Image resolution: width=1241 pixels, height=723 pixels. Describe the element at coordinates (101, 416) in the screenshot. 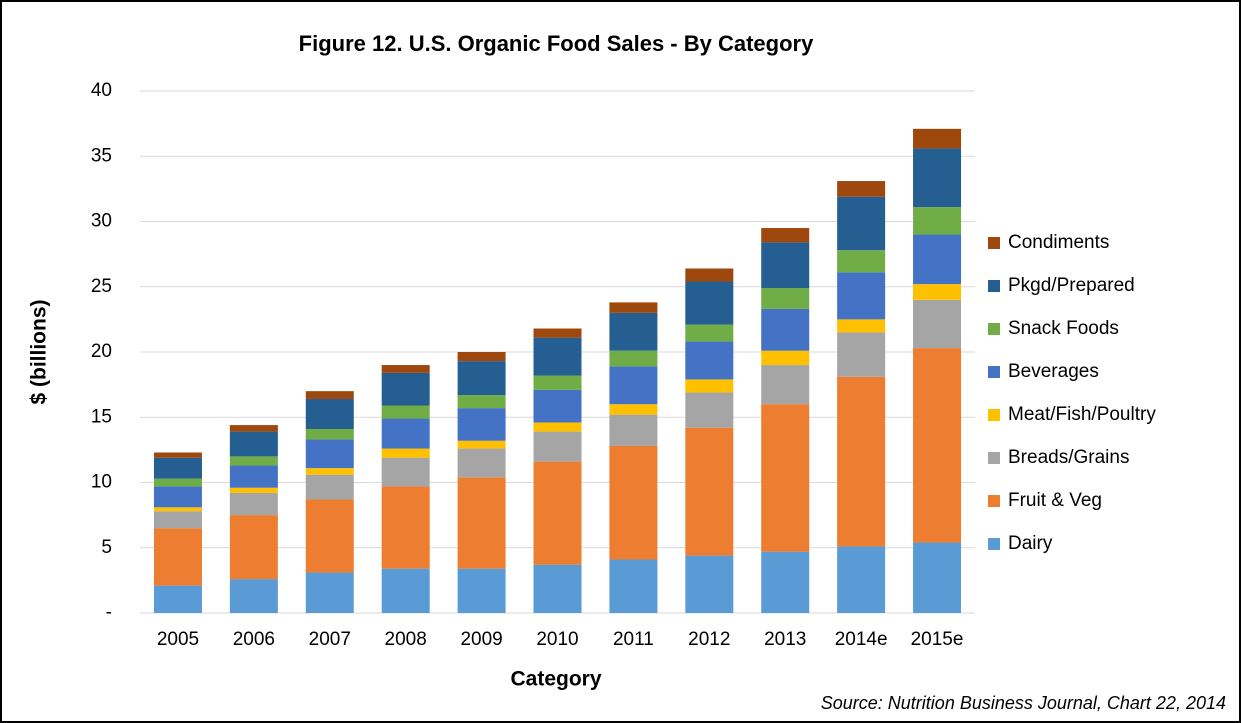

I see `y-tick-label: 15` at that location.